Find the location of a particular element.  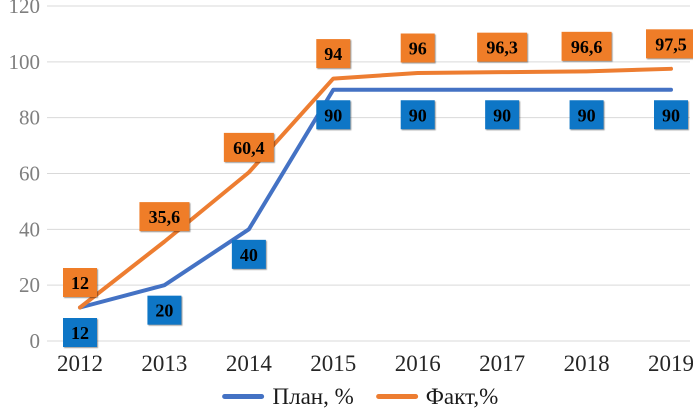

y-axis-tick-label: 20 is located at coordinates (29, 285).